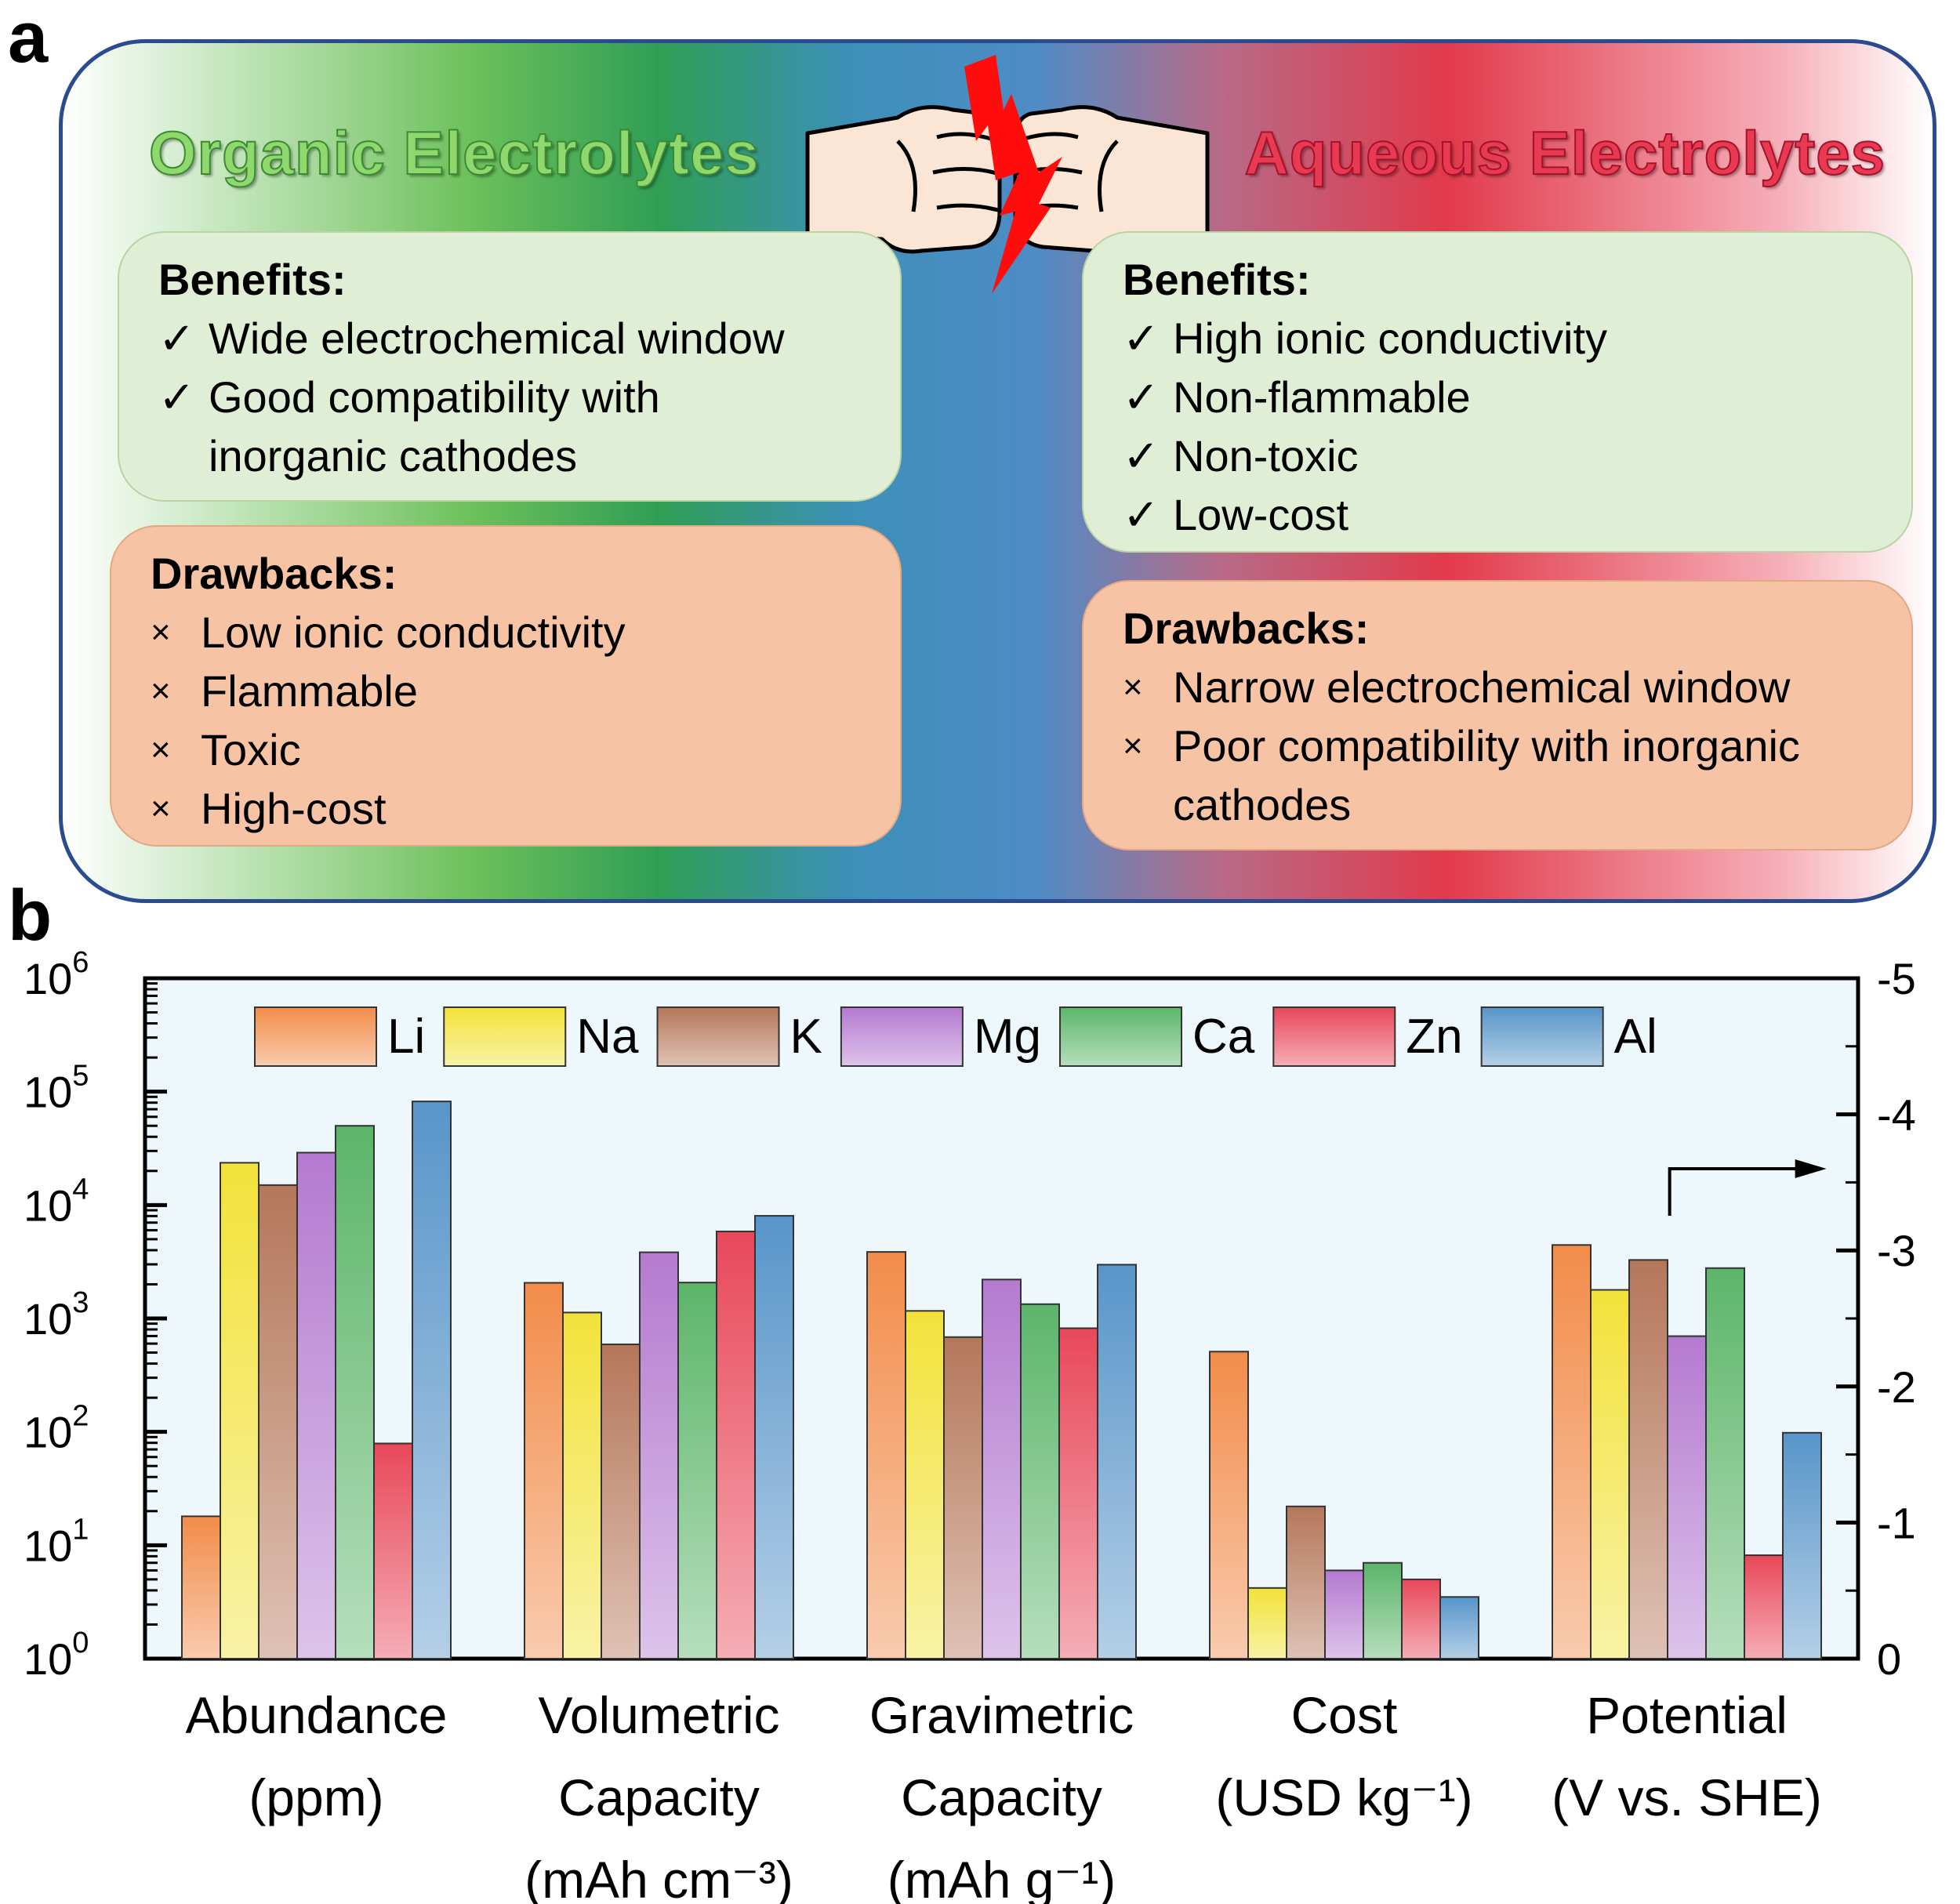 The width and height of the screenshot is (1960, 1904). Describe the element at coordinates (56, 1315) in the screenshot. I see `left-tick-label: 10³` at that location.